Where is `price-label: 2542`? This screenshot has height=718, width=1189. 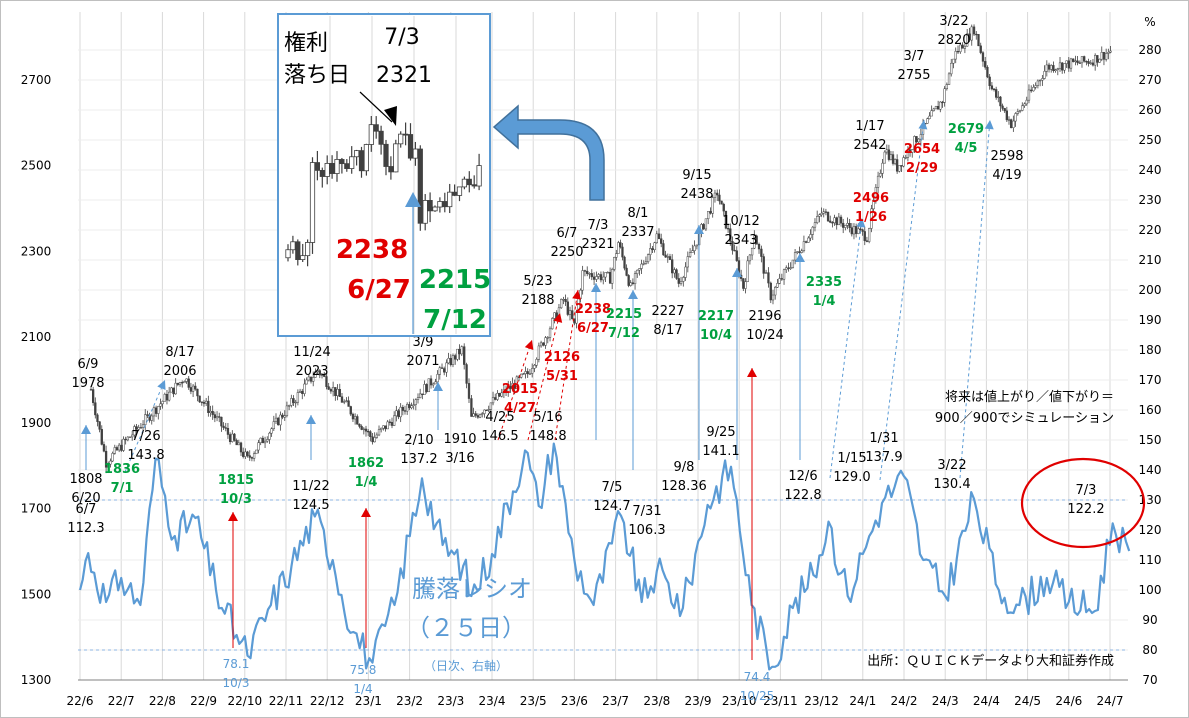
price-label: 2542 is located at coordinates (869, 145).